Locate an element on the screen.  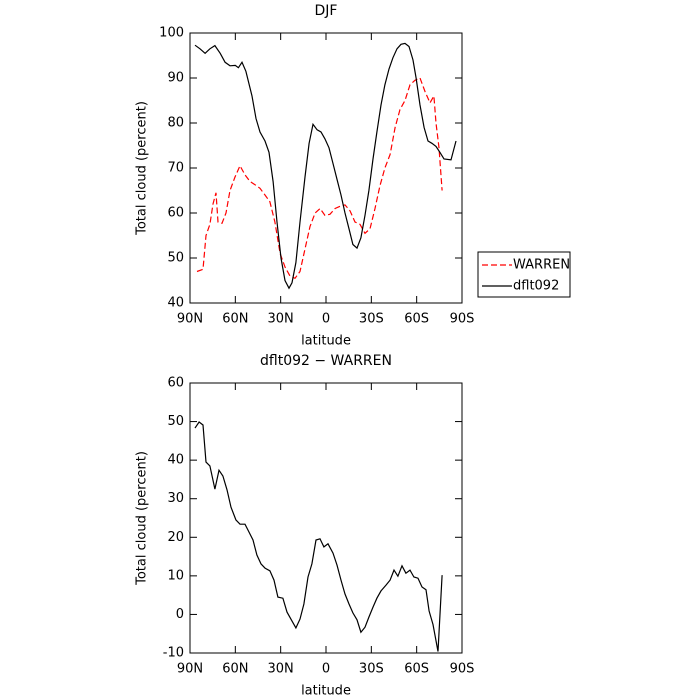
y-tick-label: 20 is located at coordinates (175, 537).